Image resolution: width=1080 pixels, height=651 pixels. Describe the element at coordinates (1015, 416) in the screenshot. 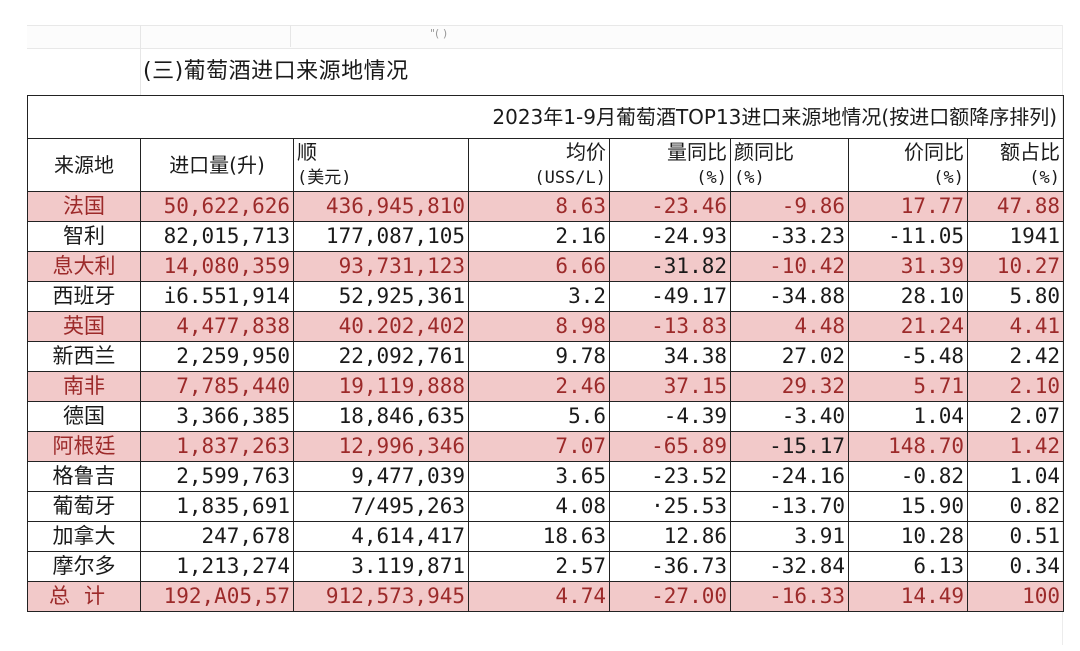

I see `cell-share: 2.07` at that location.